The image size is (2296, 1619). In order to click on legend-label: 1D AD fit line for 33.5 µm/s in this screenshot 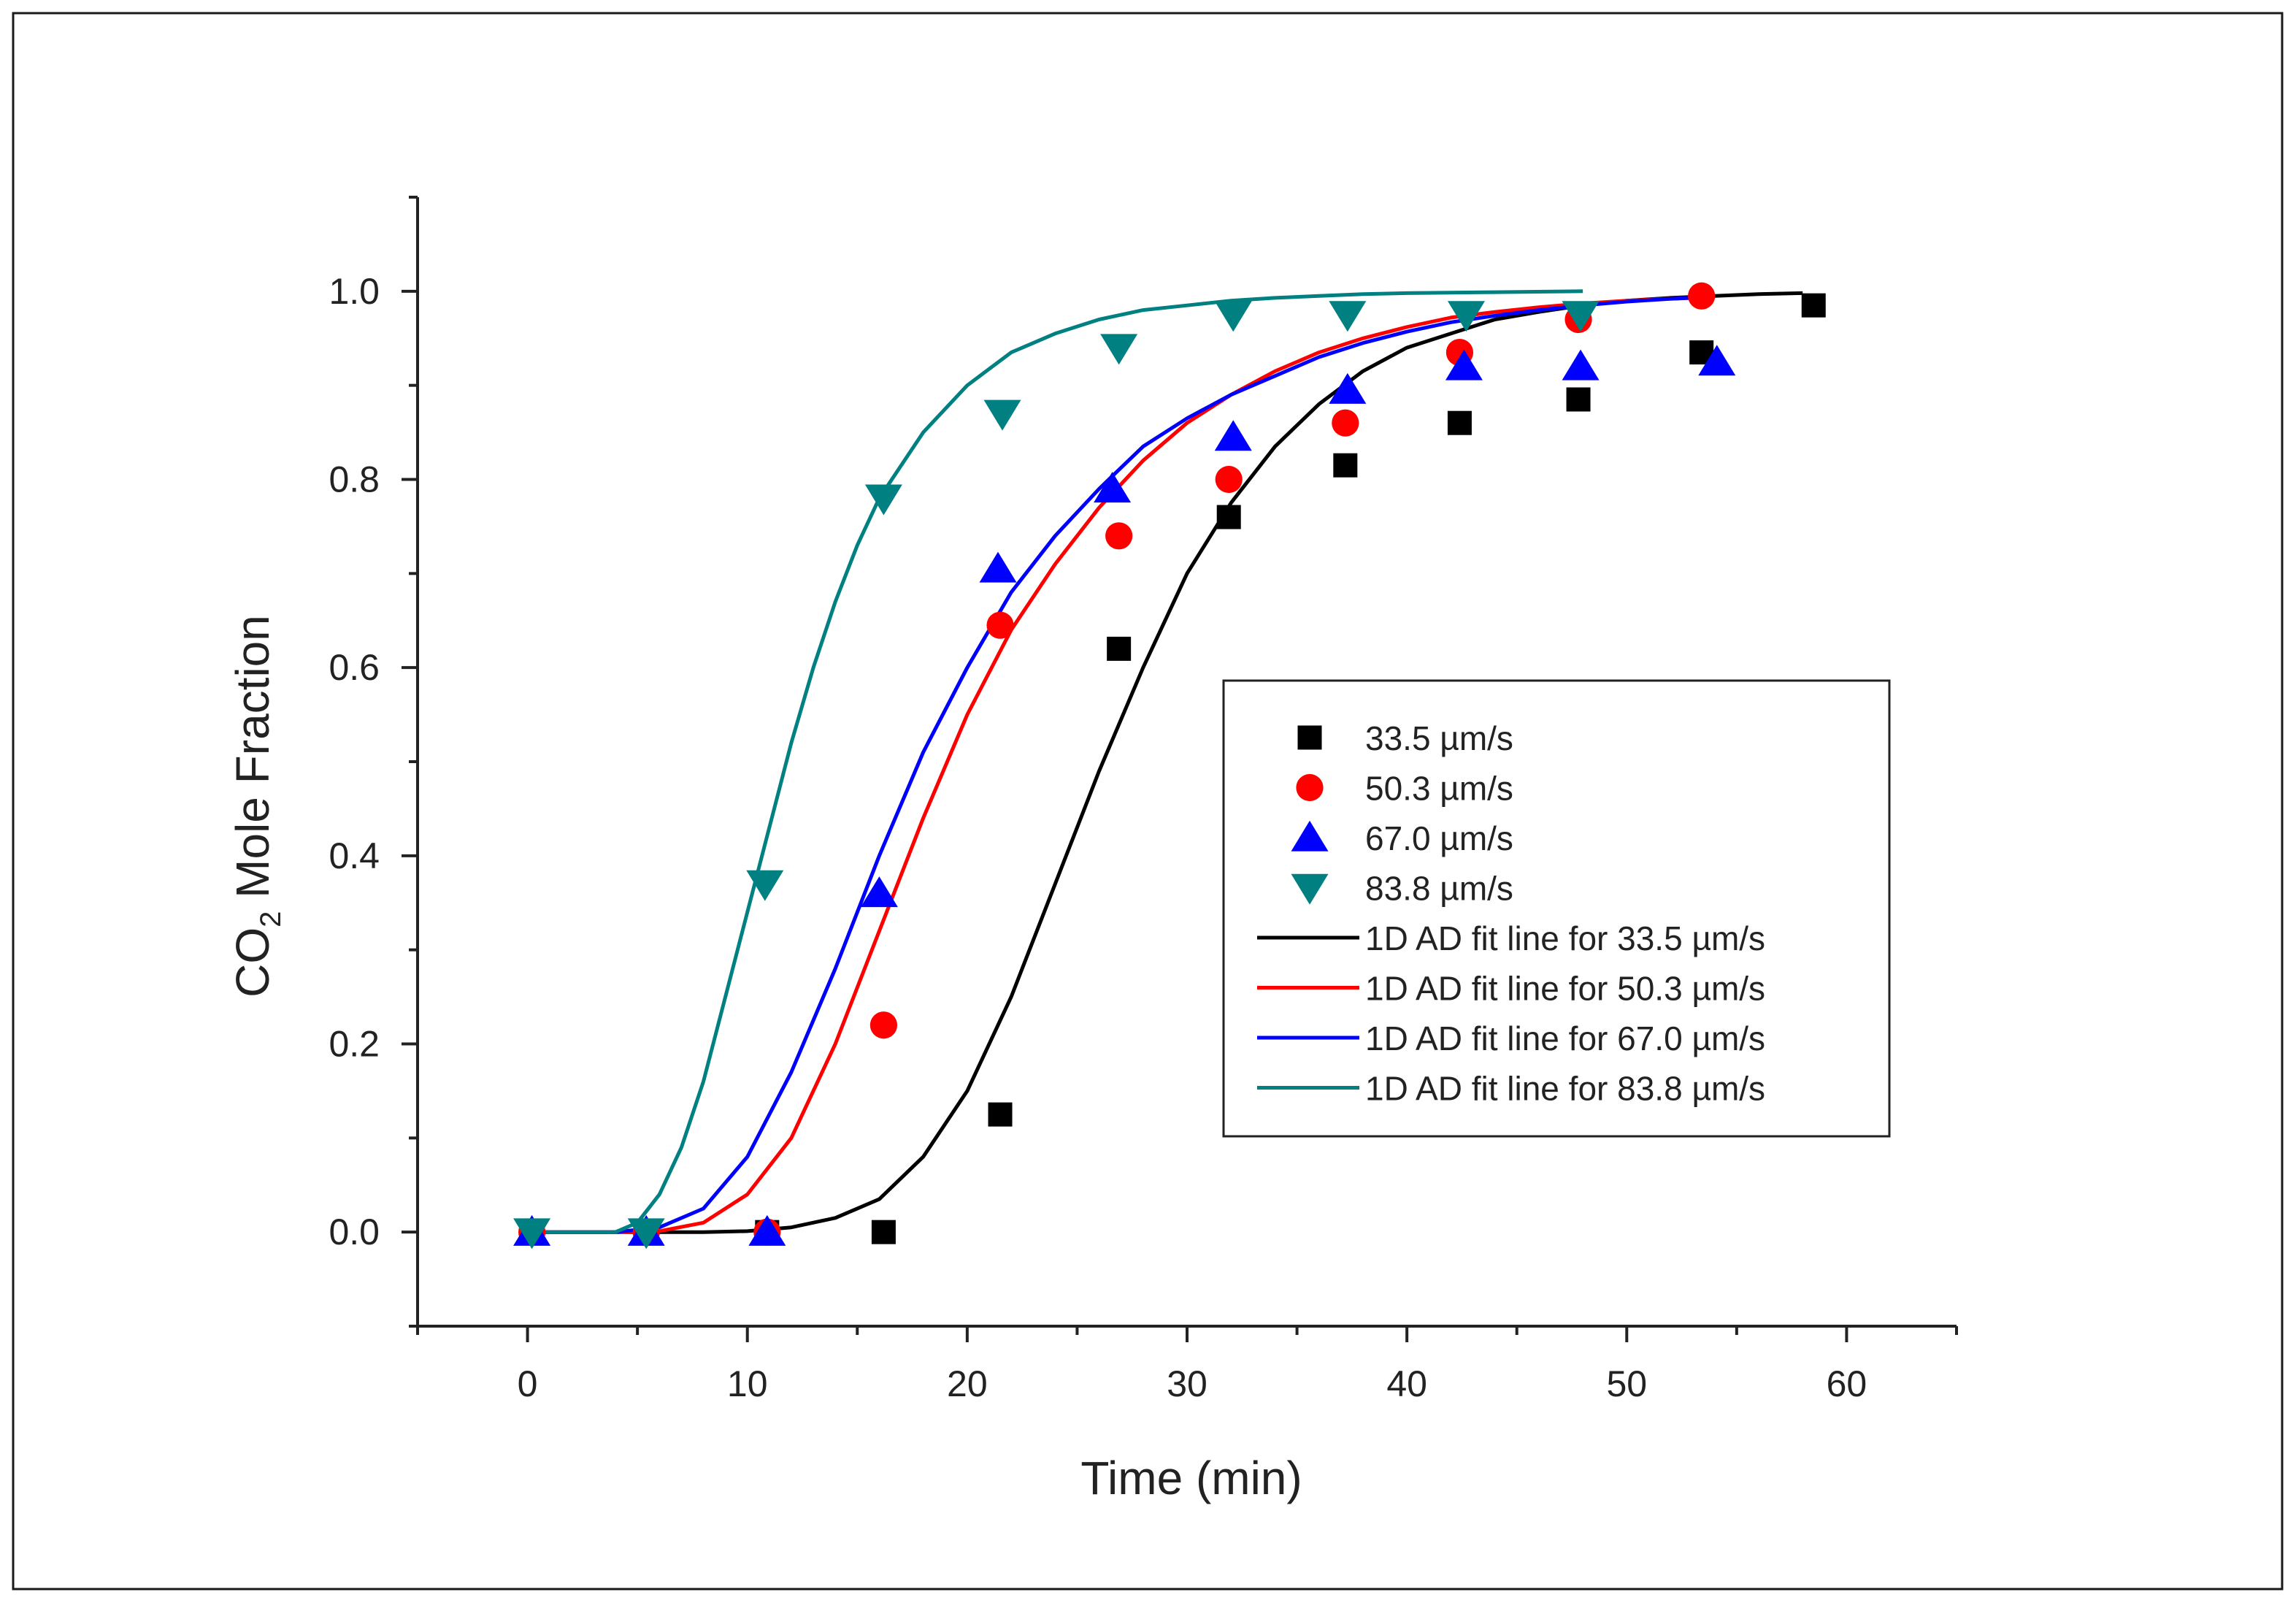, I will do `click(1565, 938)`.